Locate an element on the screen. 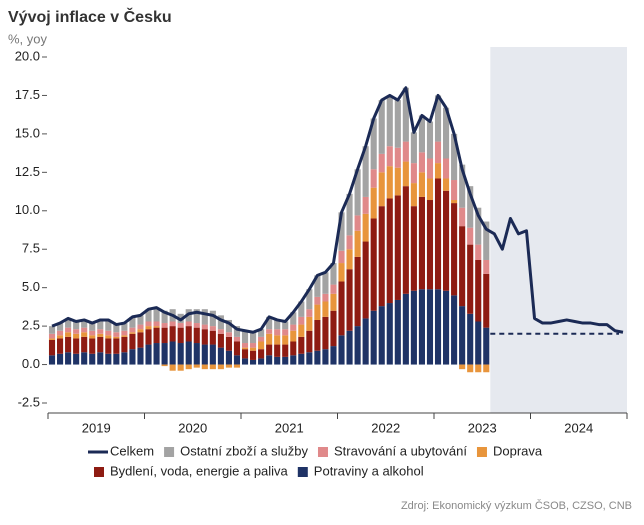 This screenshot has height=525, width=644. legend-item: Stravování a ubytování is located at coordinates (392, 450).